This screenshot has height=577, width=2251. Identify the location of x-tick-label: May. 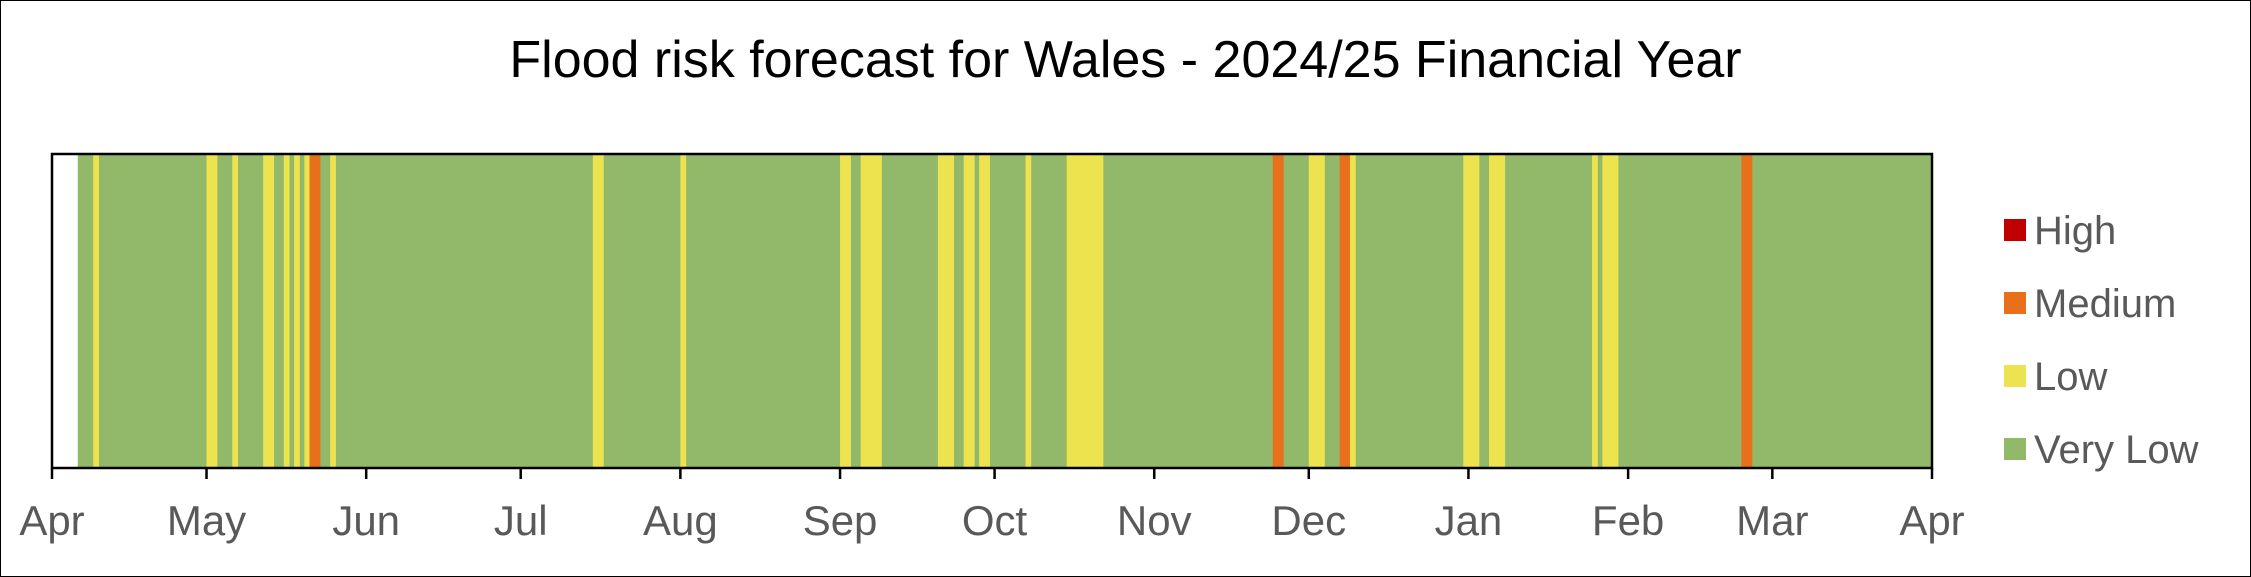
(206, 520).